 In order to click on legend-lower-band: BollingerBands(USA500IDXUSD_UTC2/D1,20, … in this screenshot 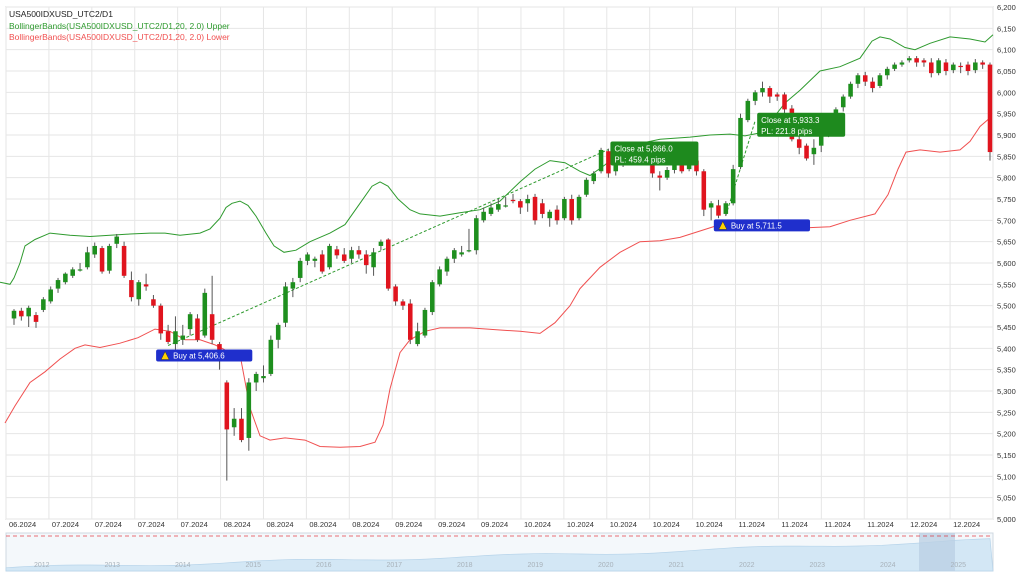, I will do `click(119, 37)`.